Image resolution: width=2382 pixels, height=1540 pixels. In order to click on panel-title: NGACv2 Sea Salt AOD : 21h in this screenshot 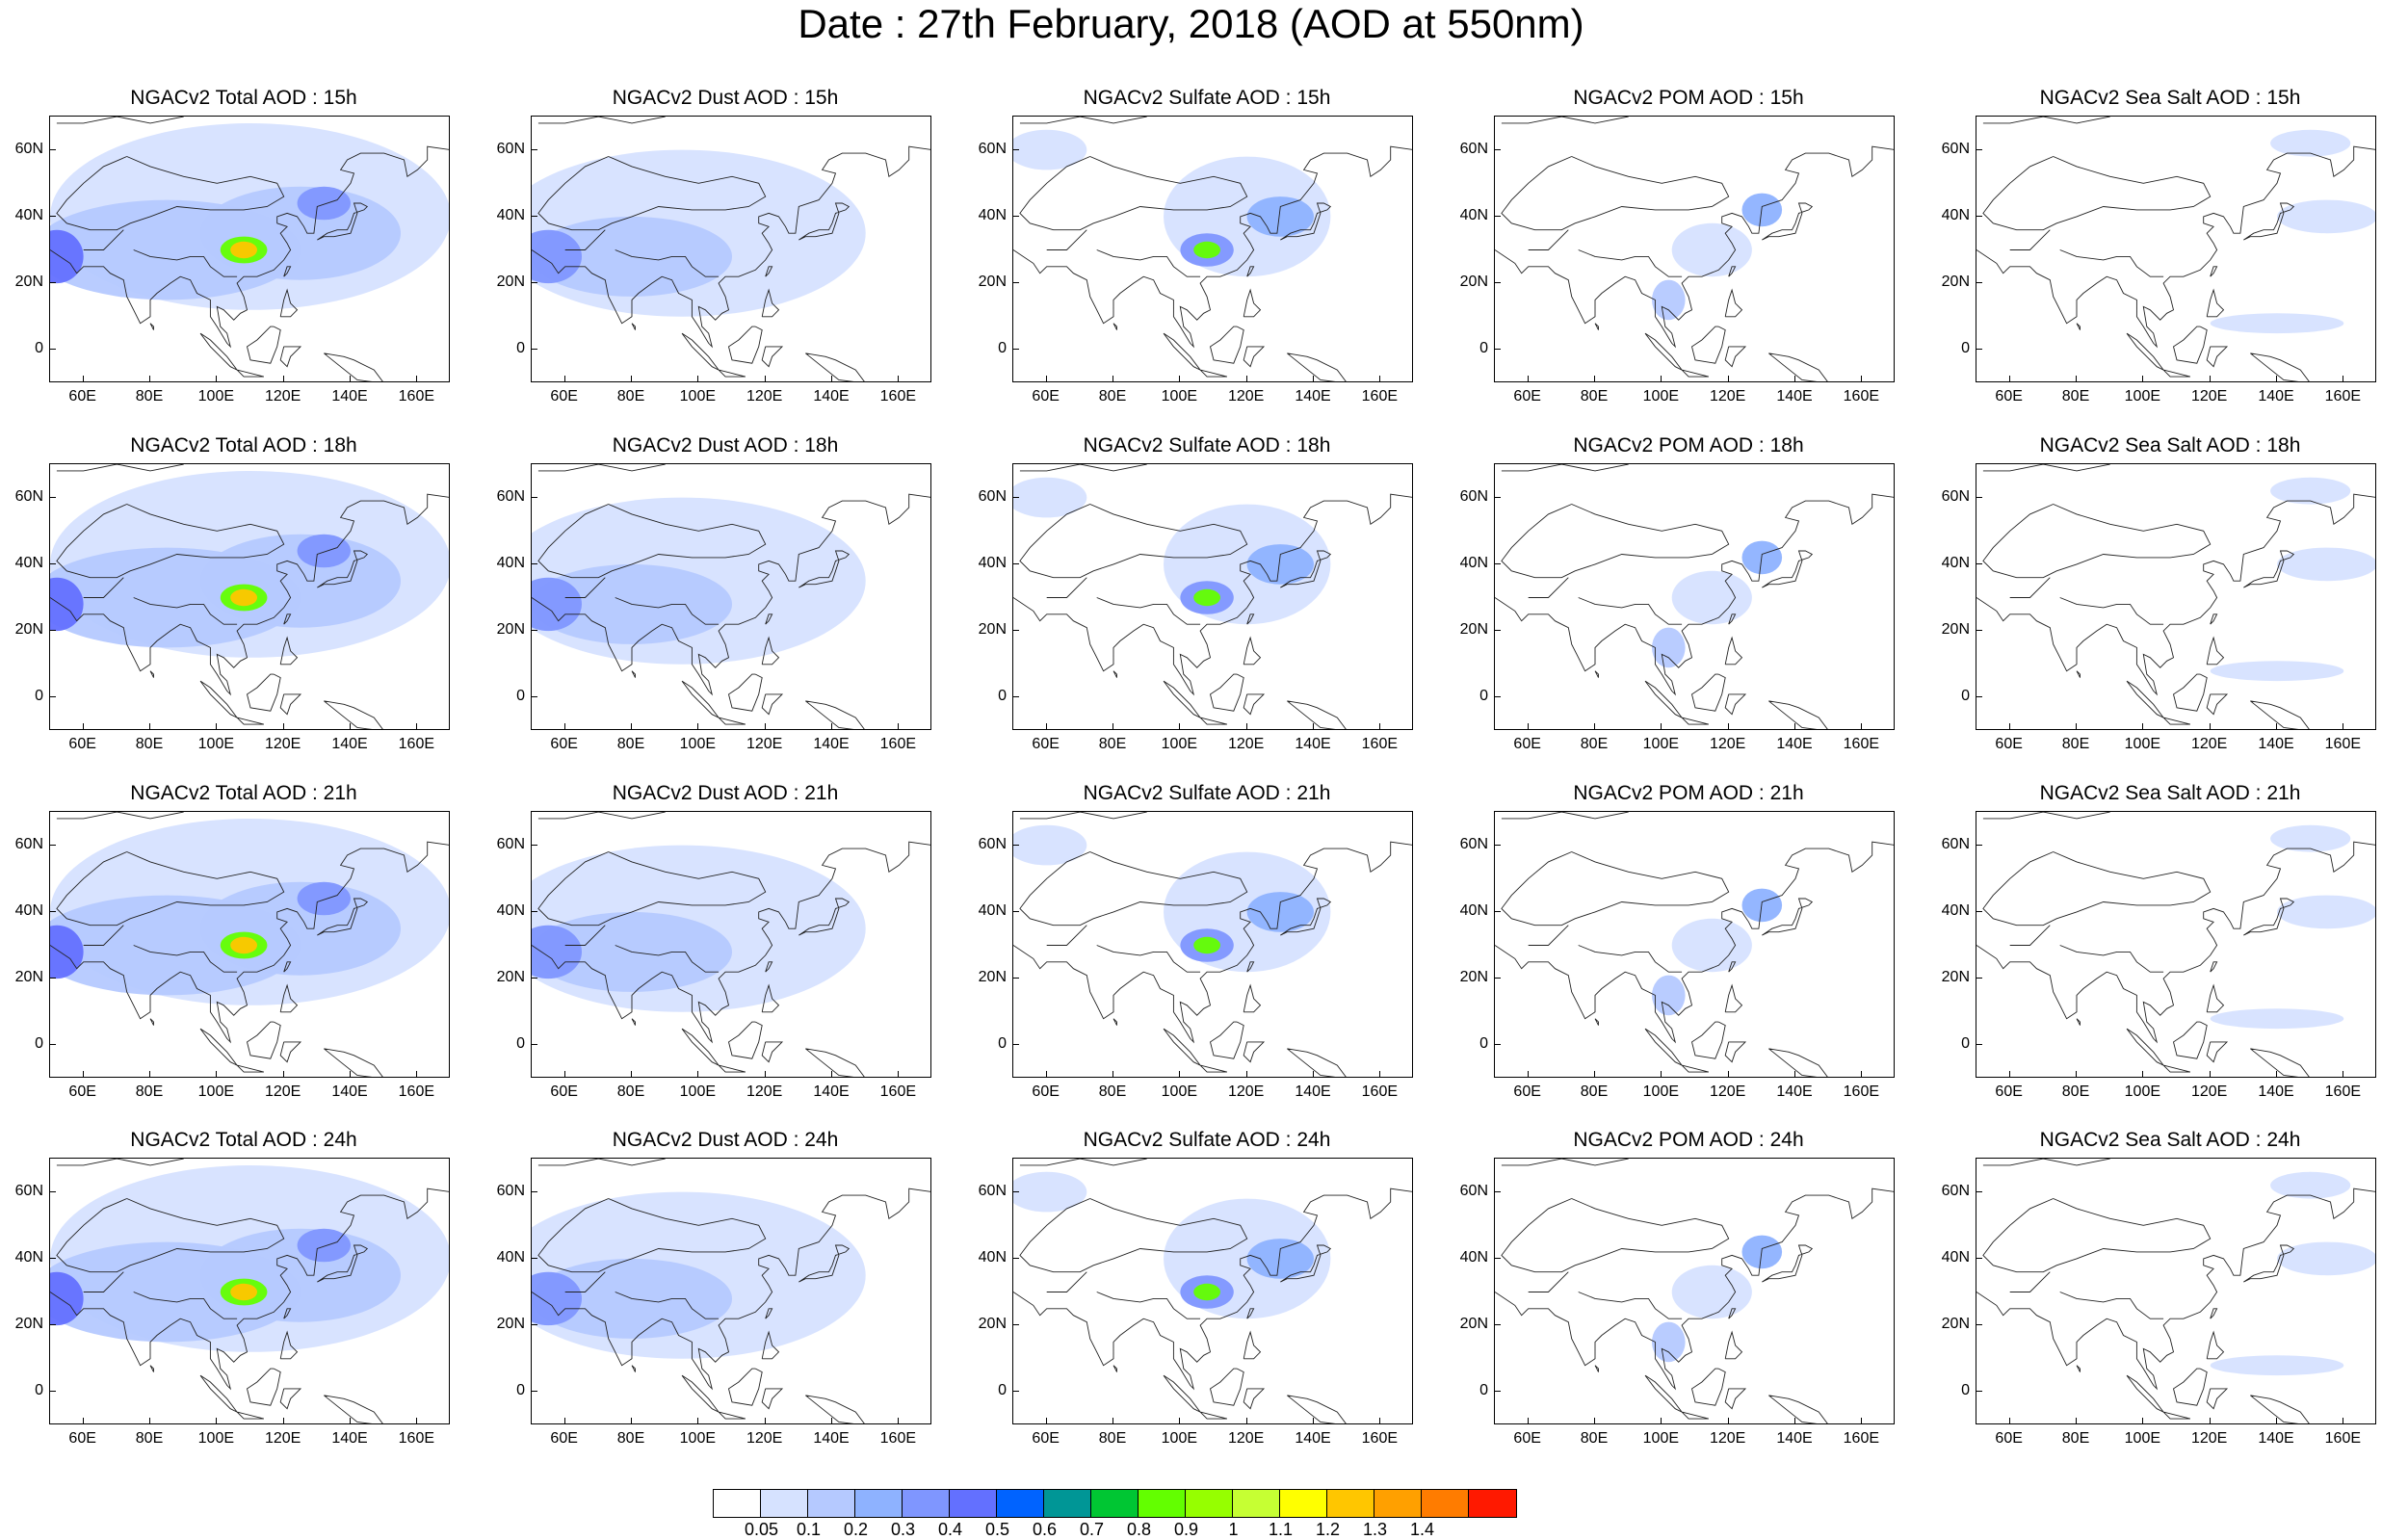, I will do `click(2170, 793)`.